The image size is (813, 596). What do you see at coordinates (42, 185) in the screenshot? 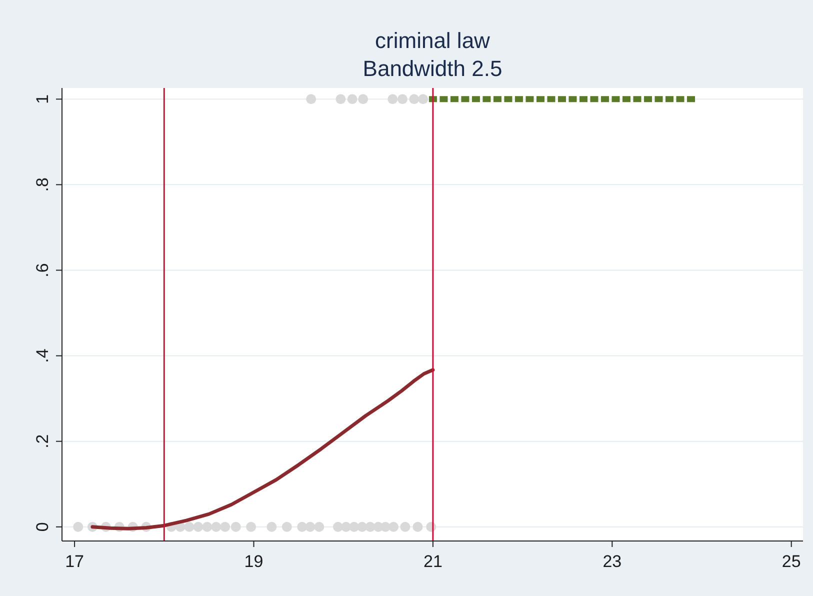
I see `y-tick-label: .8` at bounding box center [42, 185].